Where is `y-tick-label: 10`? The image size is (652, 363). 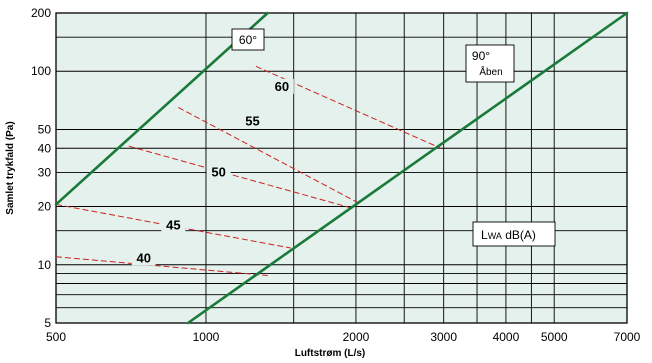 y-tick-label: 10 is located at coordinates (45, 265).